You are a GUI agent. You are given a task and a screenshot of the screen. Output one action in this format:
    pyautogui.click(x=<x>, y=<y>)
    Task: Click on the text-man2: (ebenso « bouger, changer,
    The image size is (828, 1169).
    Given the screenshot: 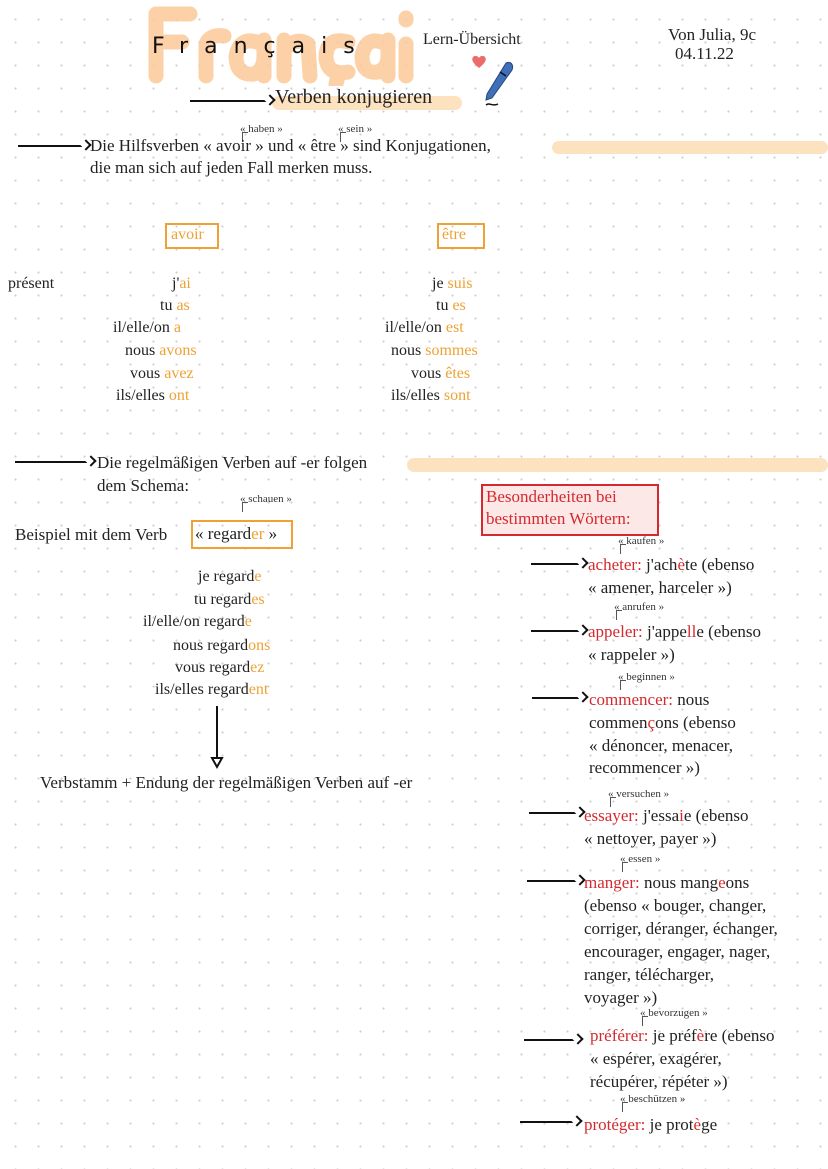 What is the action you would take?
    pyautogui.click(x=675, y=905)
    